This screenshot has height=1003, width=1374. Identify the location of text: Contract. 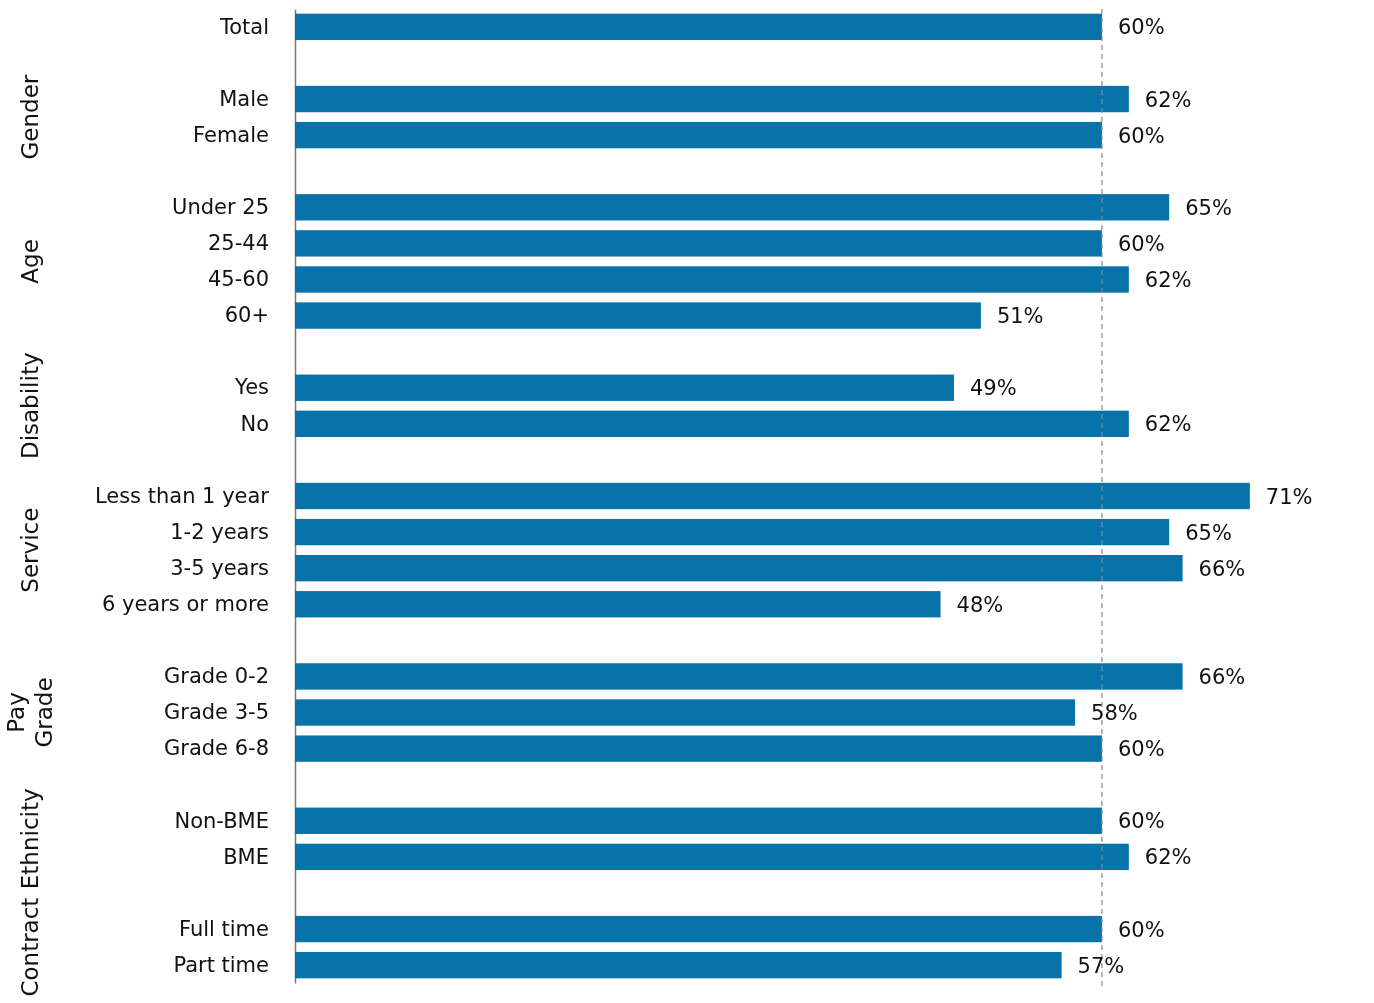
(30, 947).